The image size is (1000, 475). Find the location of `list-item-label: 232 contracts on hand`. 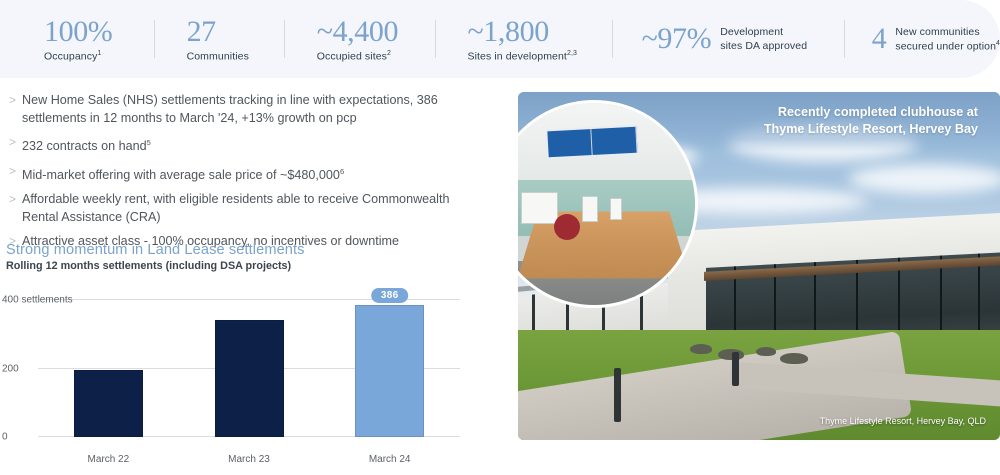

list-item-label: 232 contracts on hand is located at coordinates (84, 146).